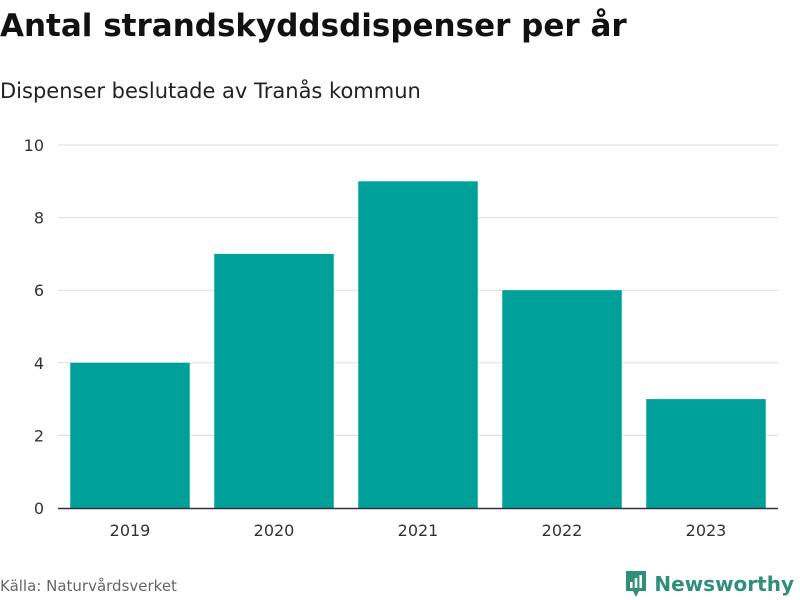  I want to click on x-tick-label: 2021, so click(418, 530).